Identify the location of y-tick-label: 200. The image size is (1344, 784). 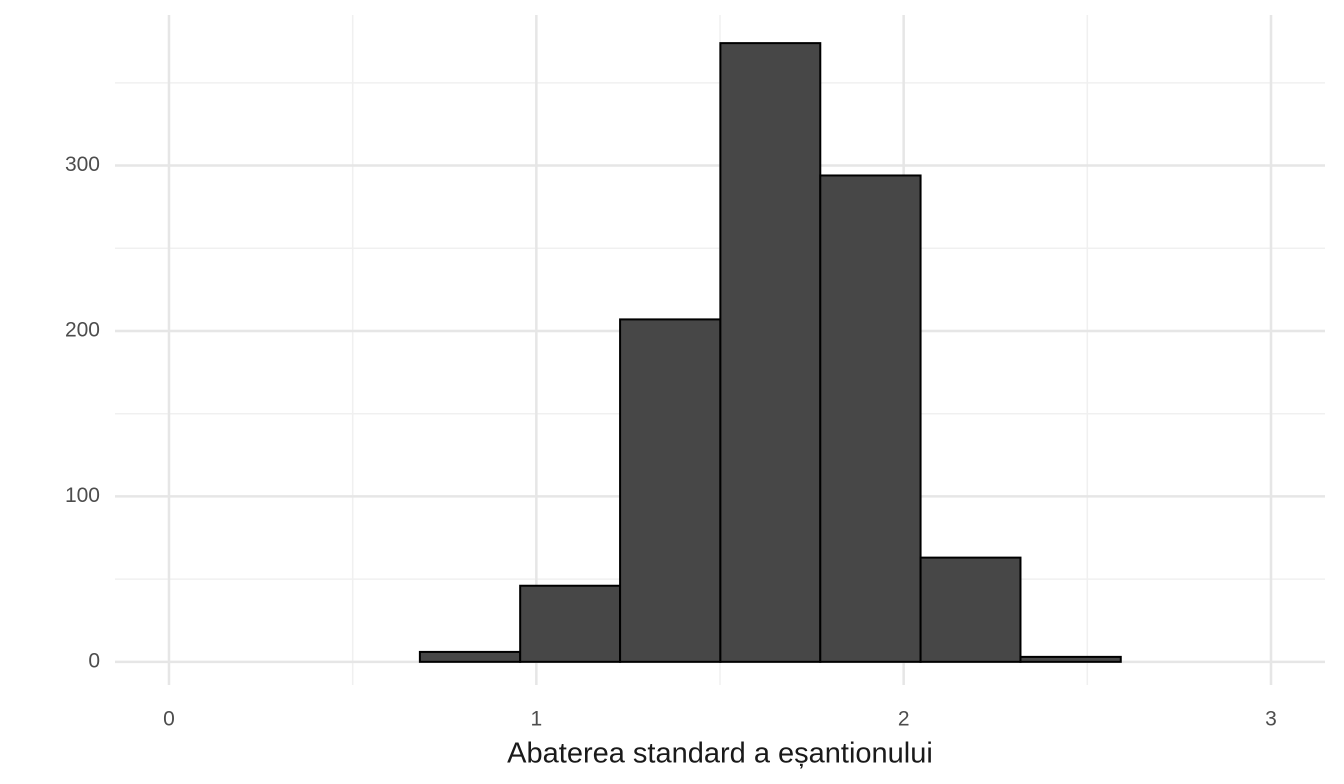
(82, 330).